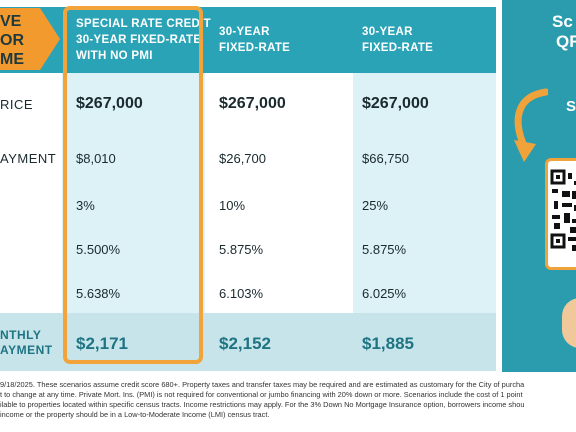 Image resolution: width=576 pixels, height=432 pixels. I want to click on header-line: SPECIAL RATE CREDIT, so click(143, 24).